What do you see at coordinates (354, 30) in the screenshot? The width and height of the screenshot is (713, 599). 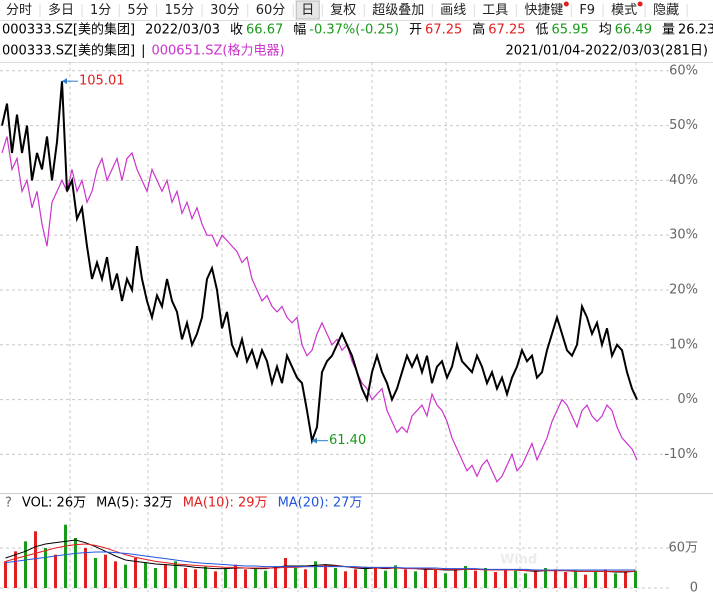 I see `quote-value: -0.37%(-0.25)` at bounding box center [354, 30].